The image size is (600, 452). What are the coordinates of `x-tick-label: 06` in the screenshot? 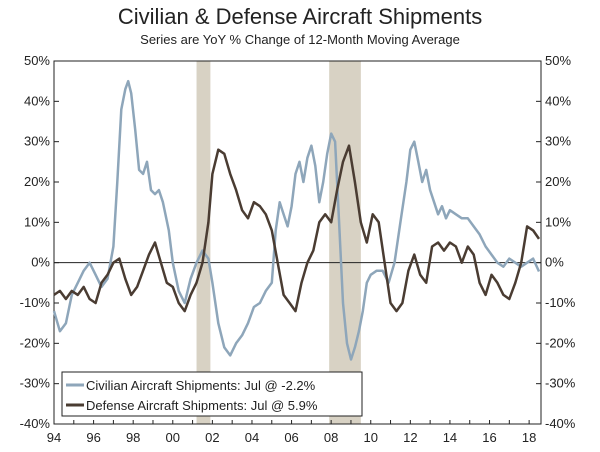 It's located at (291, 437).